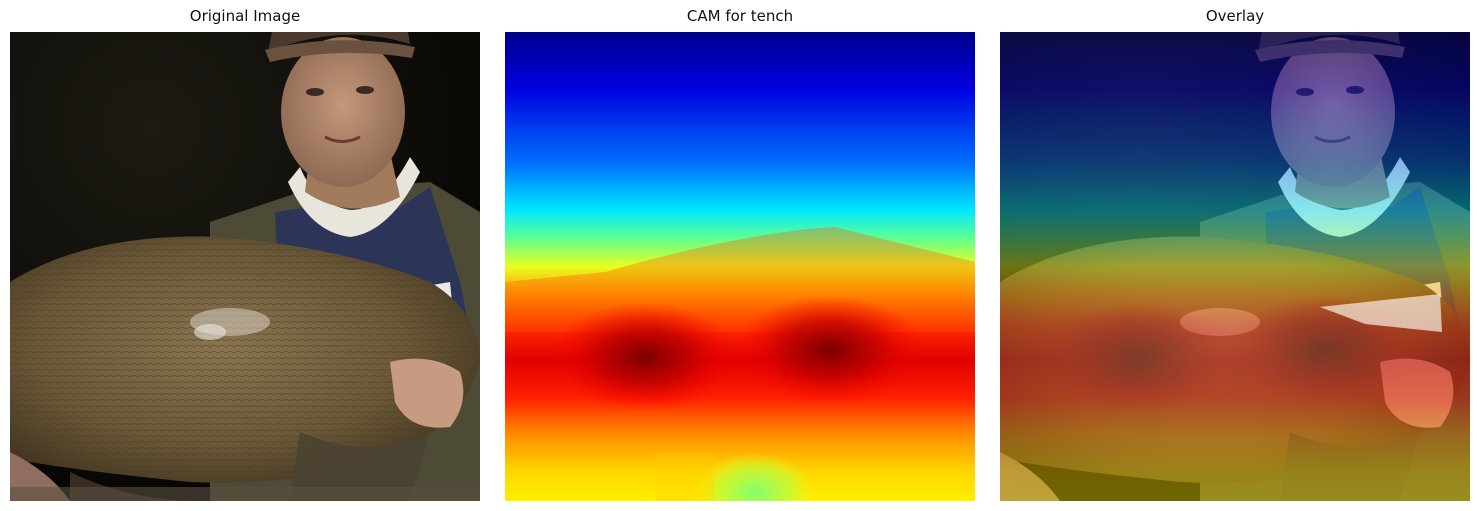 This screenshot has height=511, width=1479. What do you see at coordinates (740, 16) in the screenshot?
I see `panel-title-cam: CAM for tench` at bounding box center [740, 16].